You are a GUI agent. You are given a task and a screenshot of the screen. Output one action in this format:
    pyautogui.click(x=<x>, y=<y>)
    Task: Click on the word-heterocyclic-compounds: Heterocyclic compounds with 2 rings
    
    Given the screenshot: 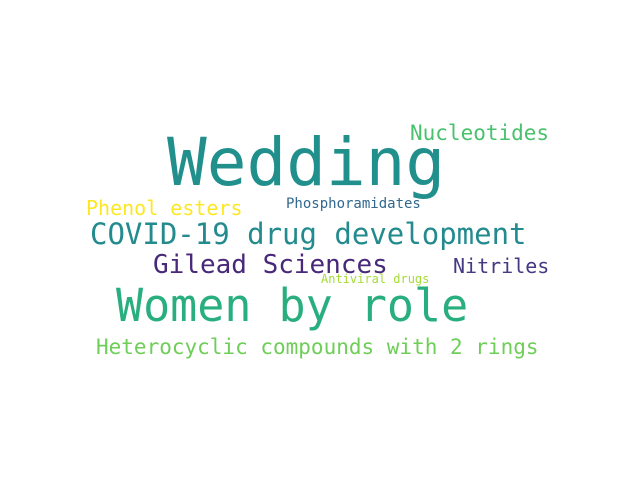 What is the action you would take?
    pyautogui.click(x=317, y=347)
    